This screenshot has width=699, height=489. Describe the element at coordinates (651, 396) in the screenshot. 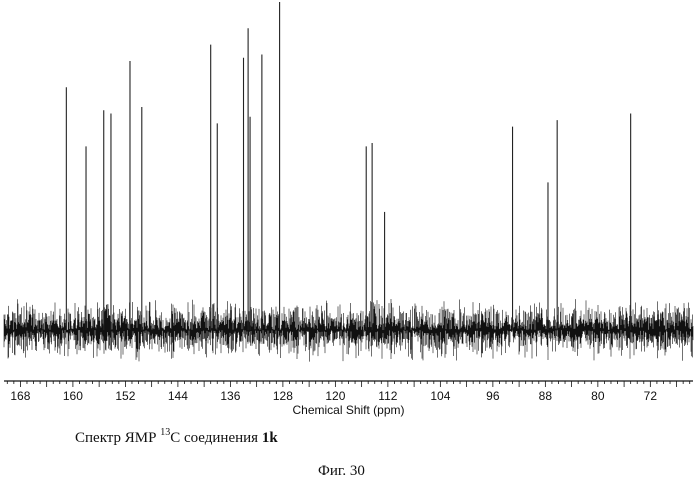

I see `x-tick-label: 72` at that location.